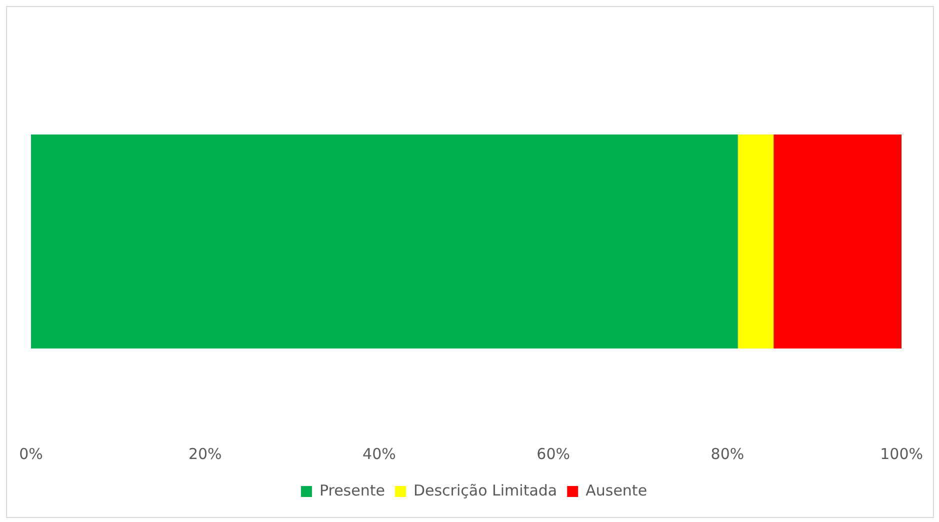 The height and width of the screenshot is (522, 939). Describe the element at coordinates (31, 453) in the screenshot. I see `x-tick-label: 0%` at that location.